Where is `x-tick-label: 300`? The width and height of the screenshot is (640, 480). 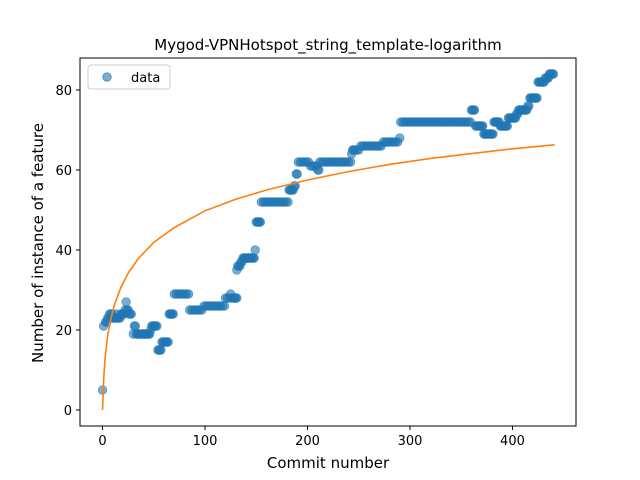 x-tick-label: 300 is located at coordinates (410, 441).